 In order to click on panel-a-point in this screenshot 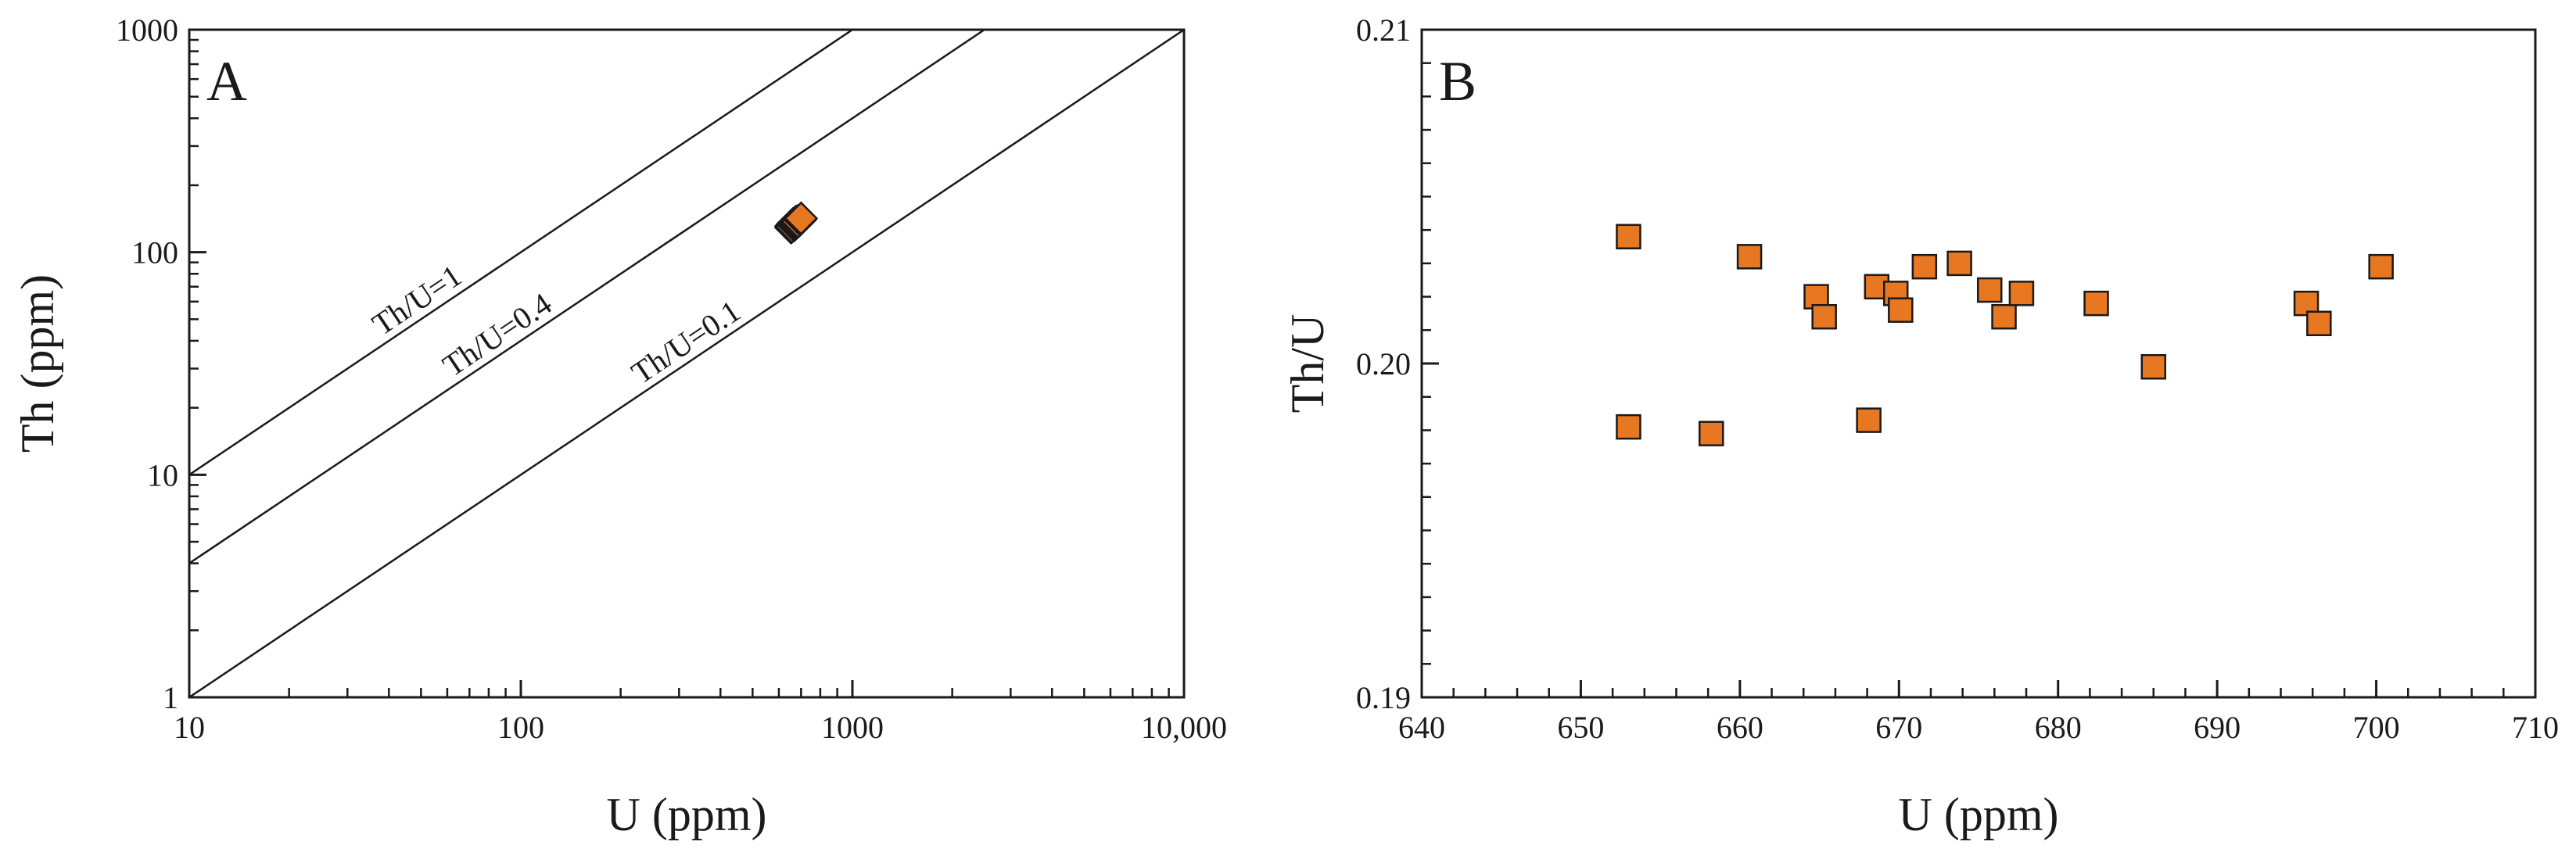, I will do `click(801, 219)`.